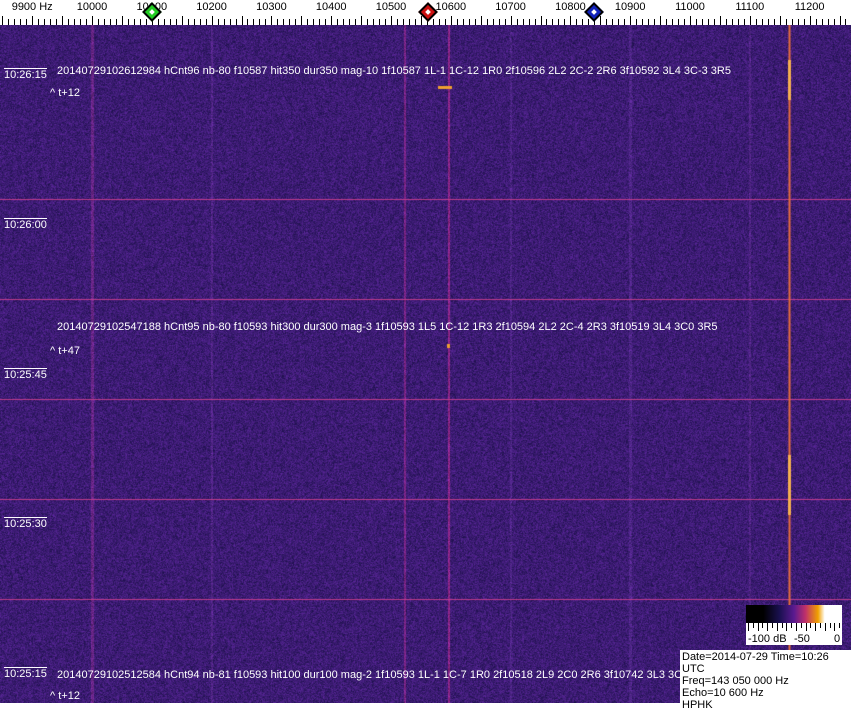 This screenshot has width=851, height=711. Describe the element at coordinates (451, 7) in the screenshot. I see `frequency-label: 10600` at that location.